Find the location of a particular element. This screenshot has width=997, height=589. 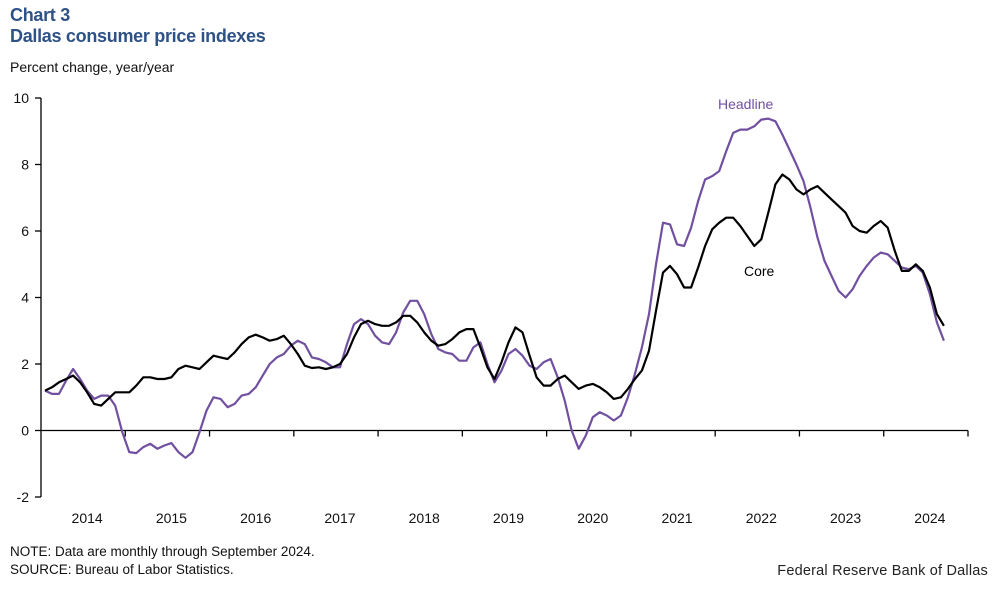

x-tick-label: 2023 is located at coordinates (845, 518).